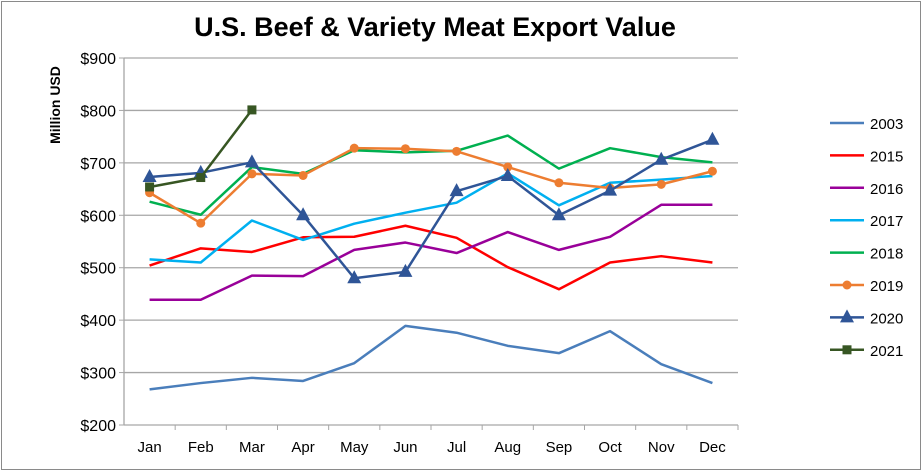 This screenshot has height=473, width=924. I want to click on legend-label: 2021, so click(886, 351).